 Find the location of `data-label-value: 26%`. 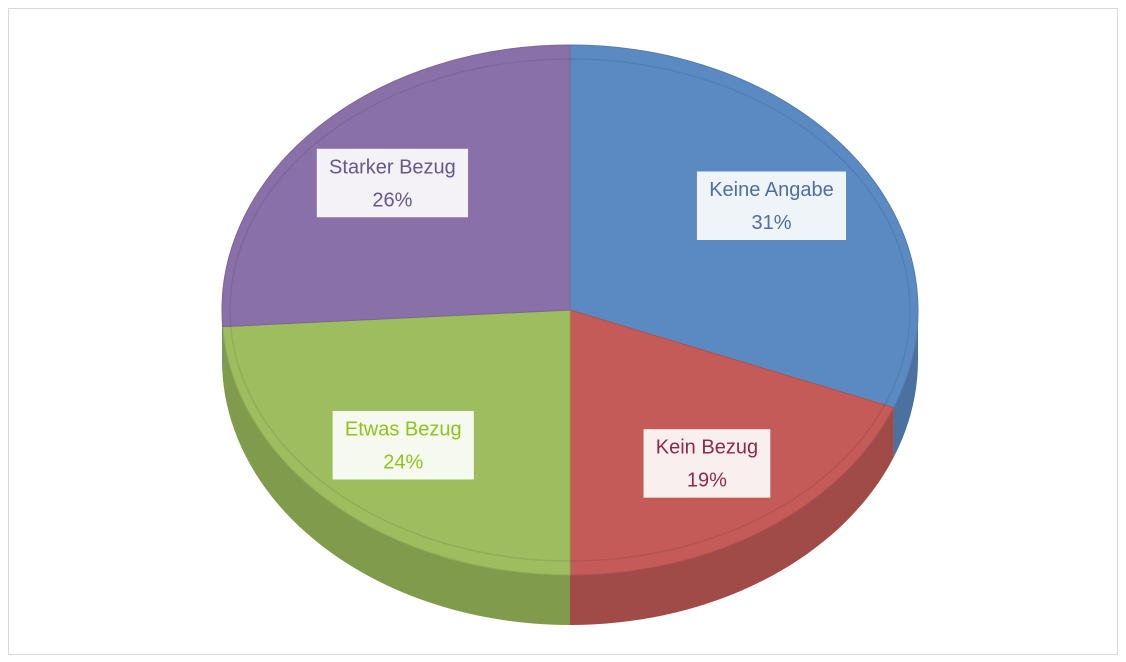

data-label-value: 26% is located at coordinates (392, 200).